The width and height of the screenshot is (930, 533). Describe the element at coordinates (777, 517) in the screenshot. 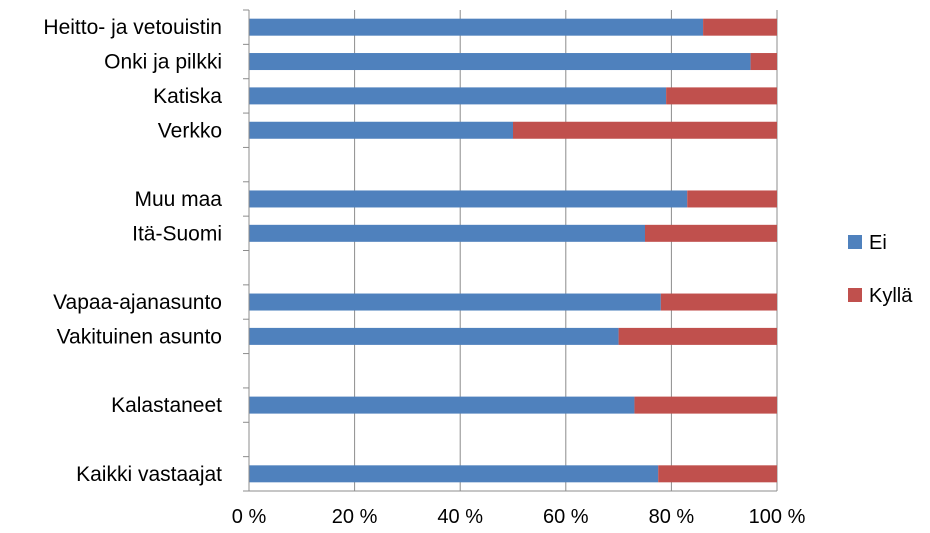

I see `x-tick-label: 100 %` at that location.